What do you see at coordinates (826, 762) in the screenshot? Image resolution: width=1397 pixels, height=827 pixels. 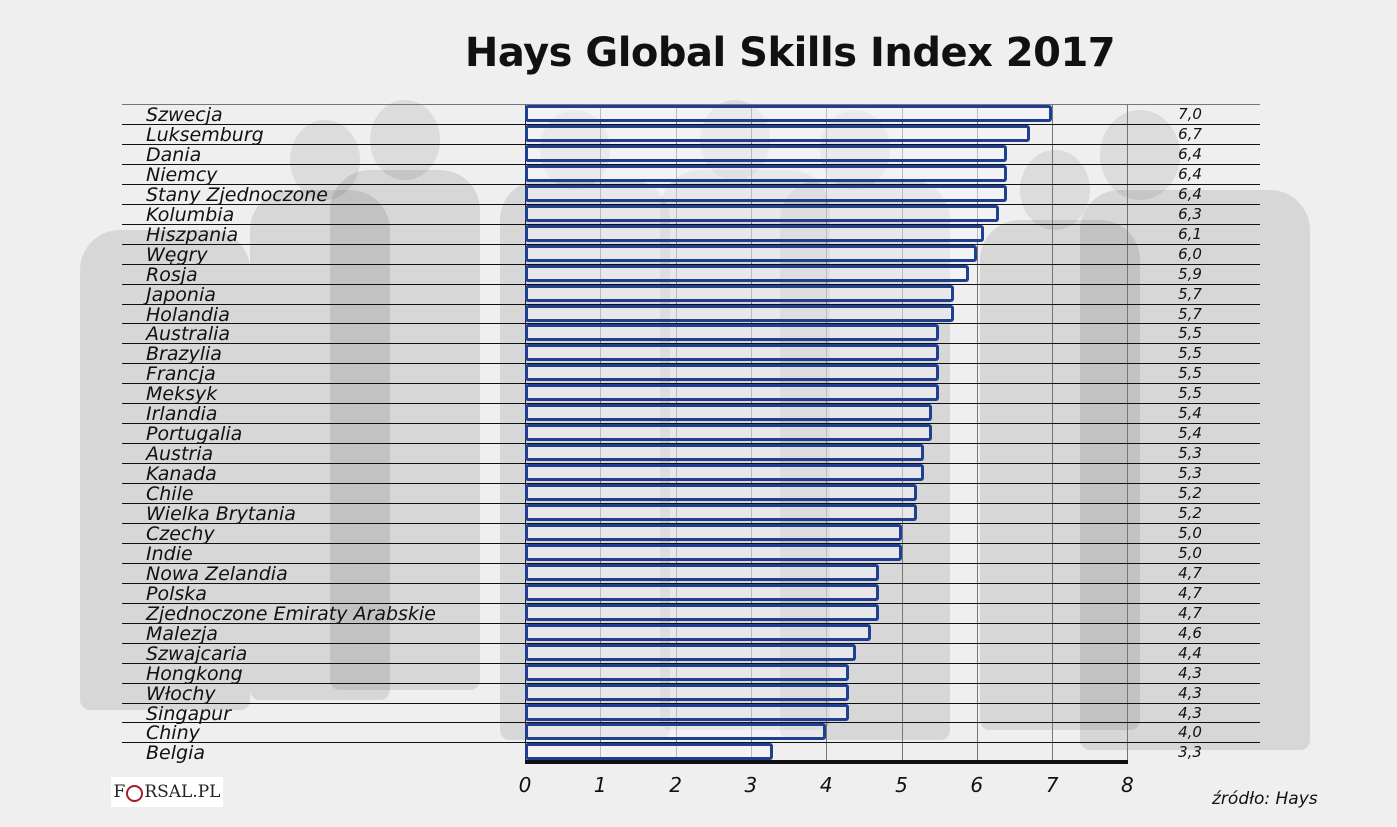 I see `x-axis-line` at bounding box center [826, 762].